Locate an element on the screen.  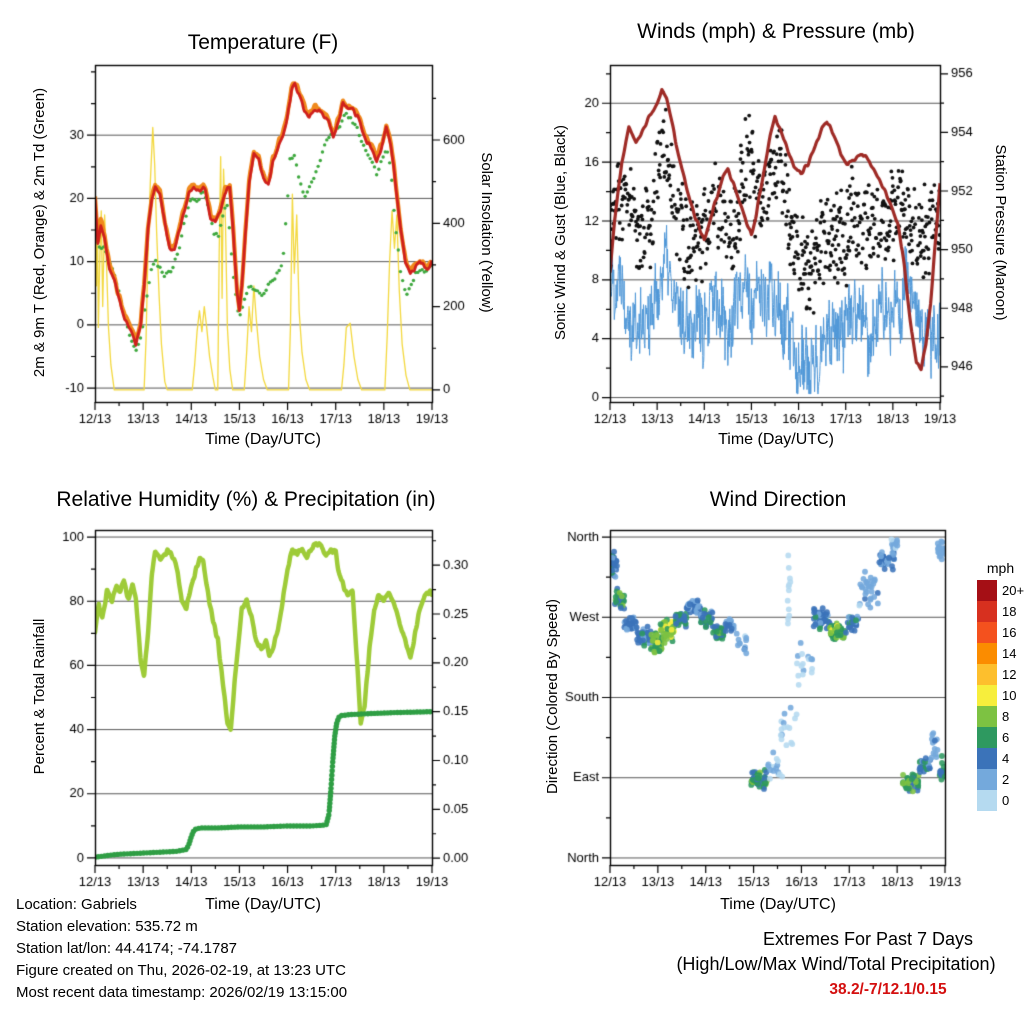
legend-item: 10 is located at coordinates (1000, 695).